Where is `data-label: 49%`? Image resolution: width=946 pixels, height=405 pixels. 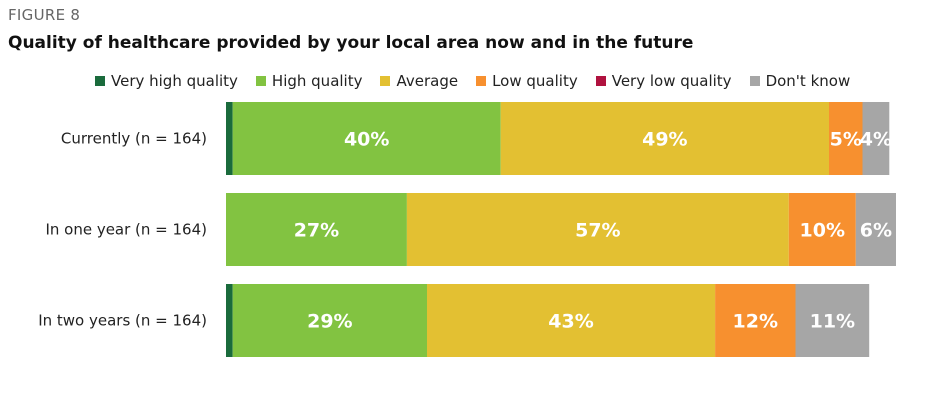
data-label: 49% is located at coordinates (664, 140).